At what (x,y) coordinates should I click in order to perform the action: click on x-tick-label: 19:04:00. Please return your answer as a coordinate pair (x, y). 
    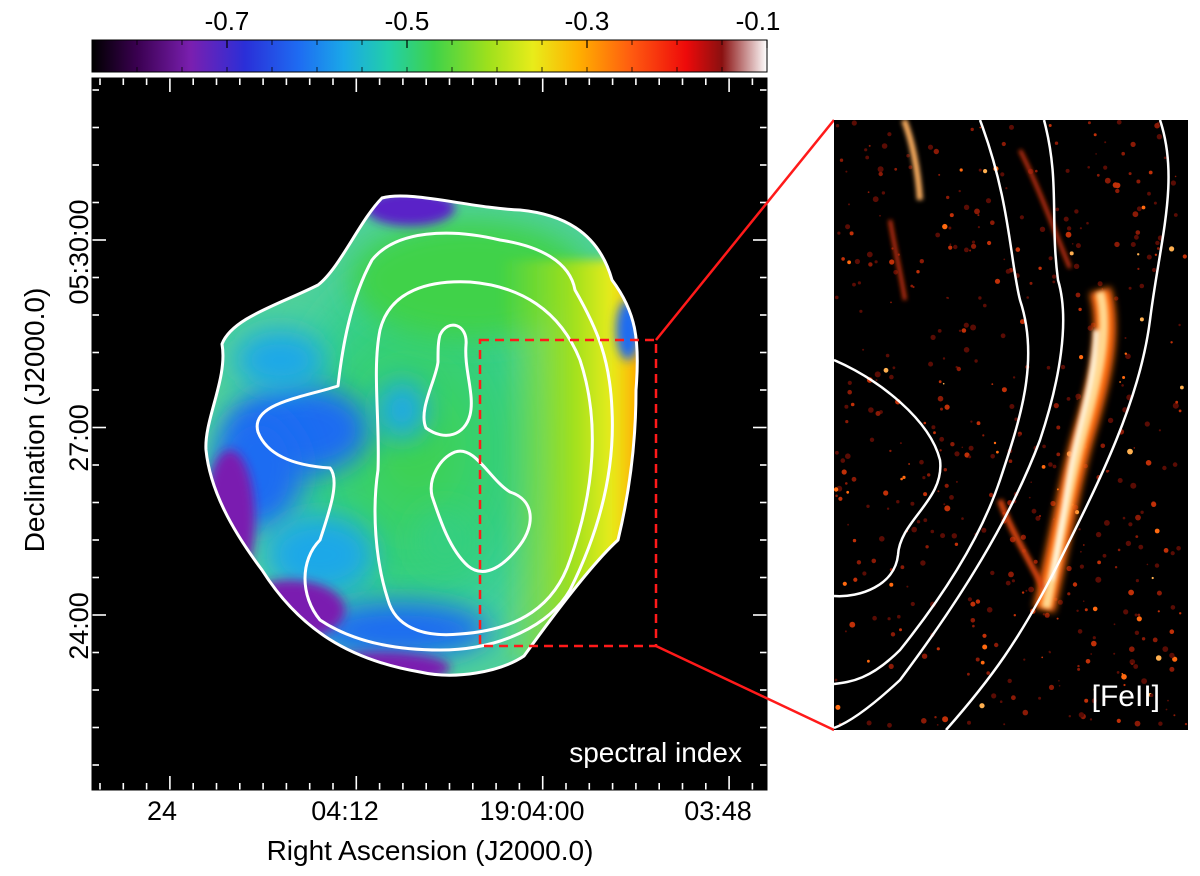
    Looking at the image, I should click on (531, 811).